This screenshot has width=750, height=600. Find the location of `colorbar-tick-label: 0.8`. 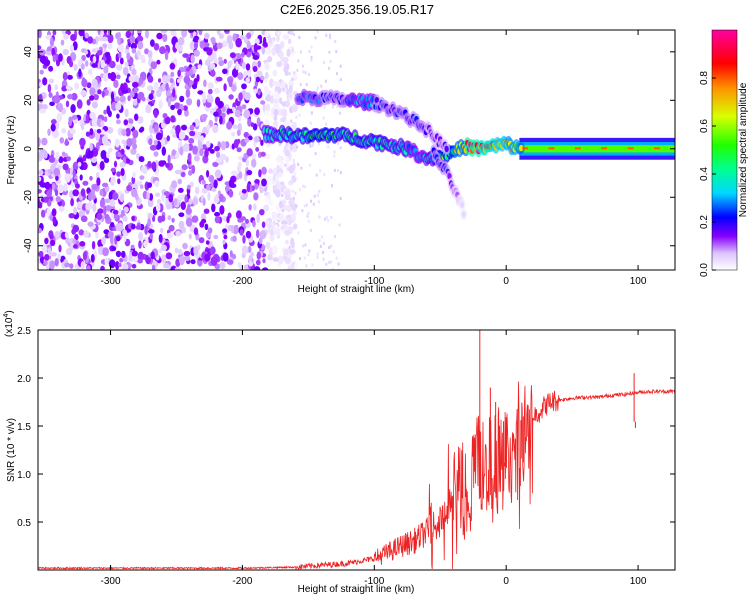

colorbar-tick-label: 0.8 is located at coordinates (704, 78).